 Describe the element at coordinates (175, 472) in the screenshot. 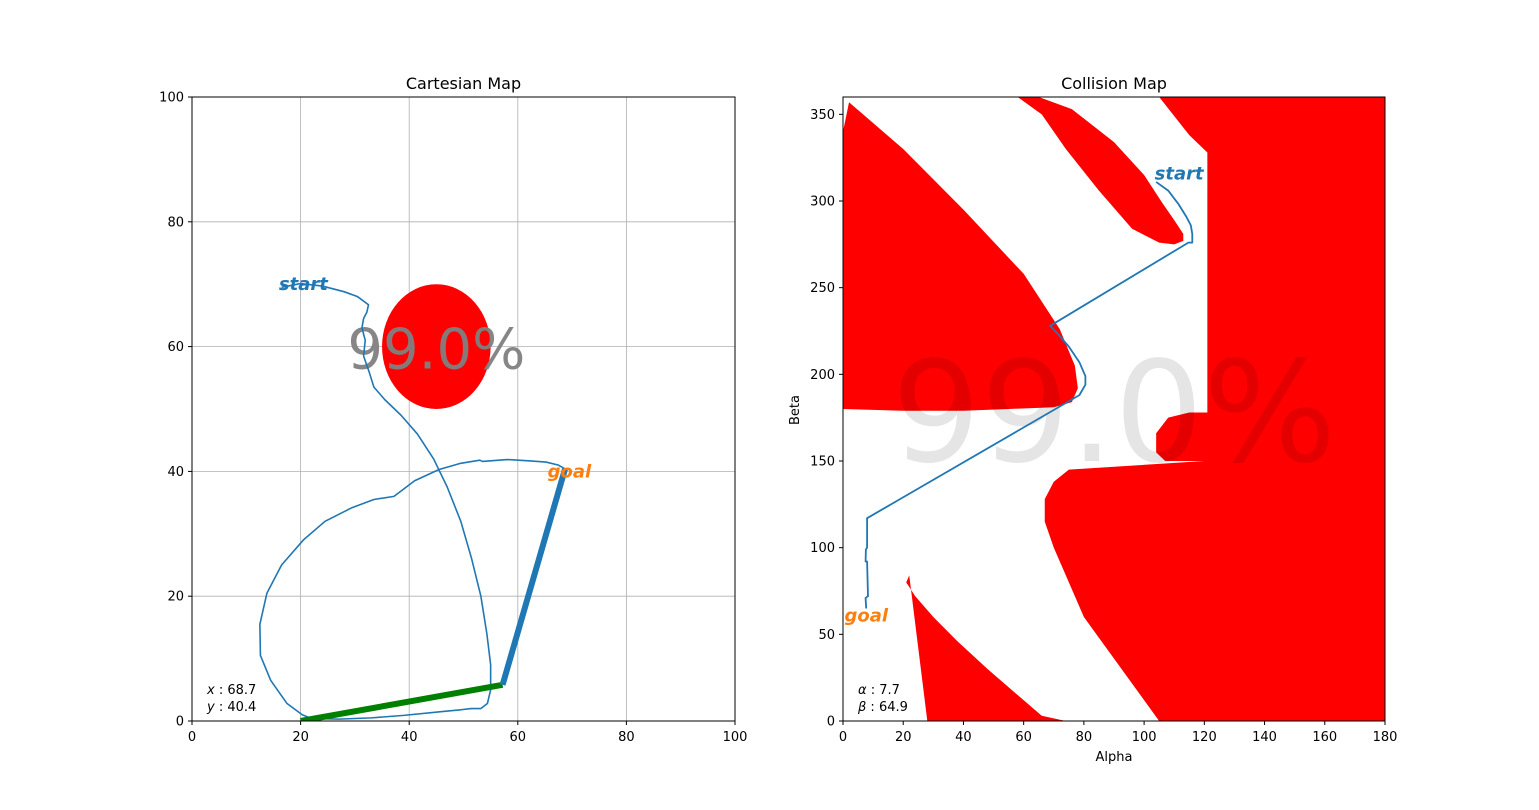

I see `y-tick-label: 40` at that location.